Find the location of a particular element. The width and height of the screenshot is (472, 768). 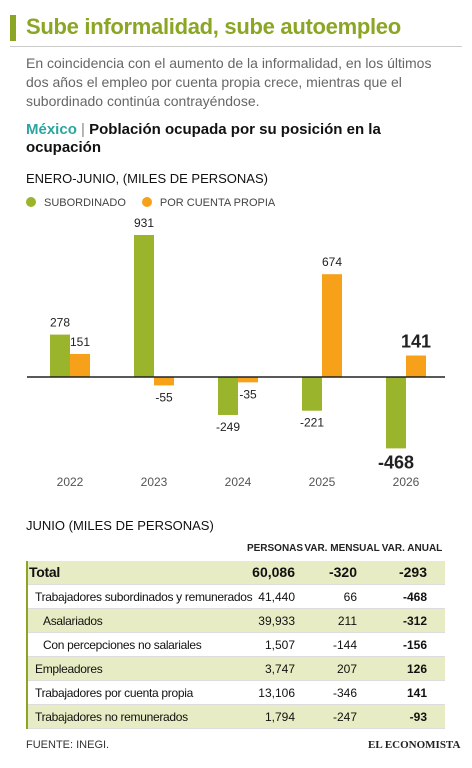

cell: -320 is located at coordinates (342, 572).